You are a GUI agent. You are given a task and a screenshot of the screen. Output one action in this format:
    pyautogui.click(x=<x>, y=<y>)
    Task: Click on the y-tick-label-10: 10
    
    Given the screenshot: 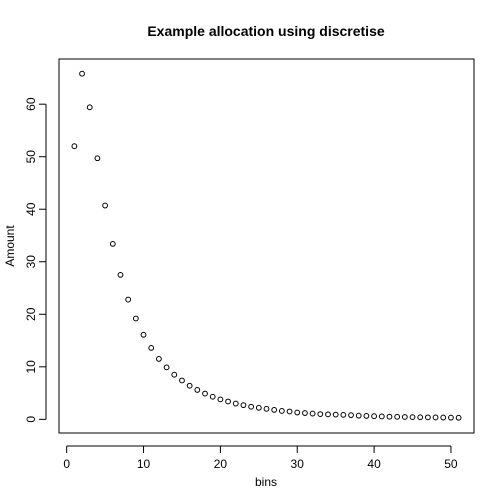 What is the action you would take?
    pyautogui.click(x=31, y=367)
    